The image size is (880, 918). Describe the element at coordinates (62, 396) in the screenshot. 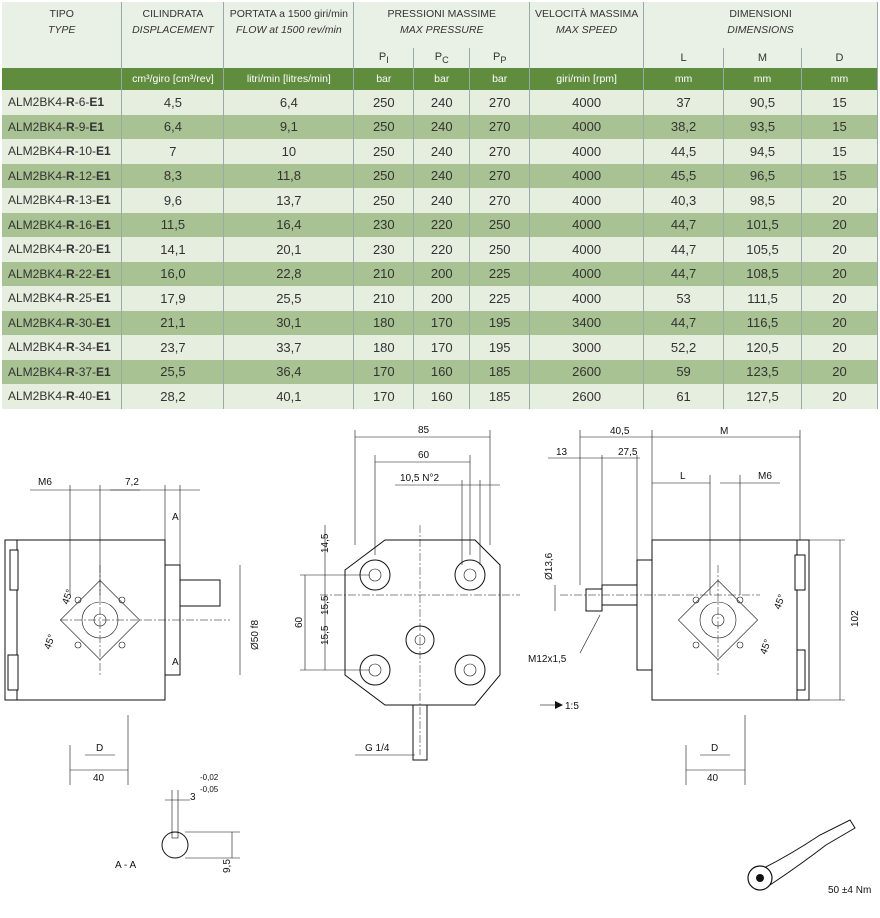

I see `type-cell: ALM2BK4-R-40-E1` at that location.